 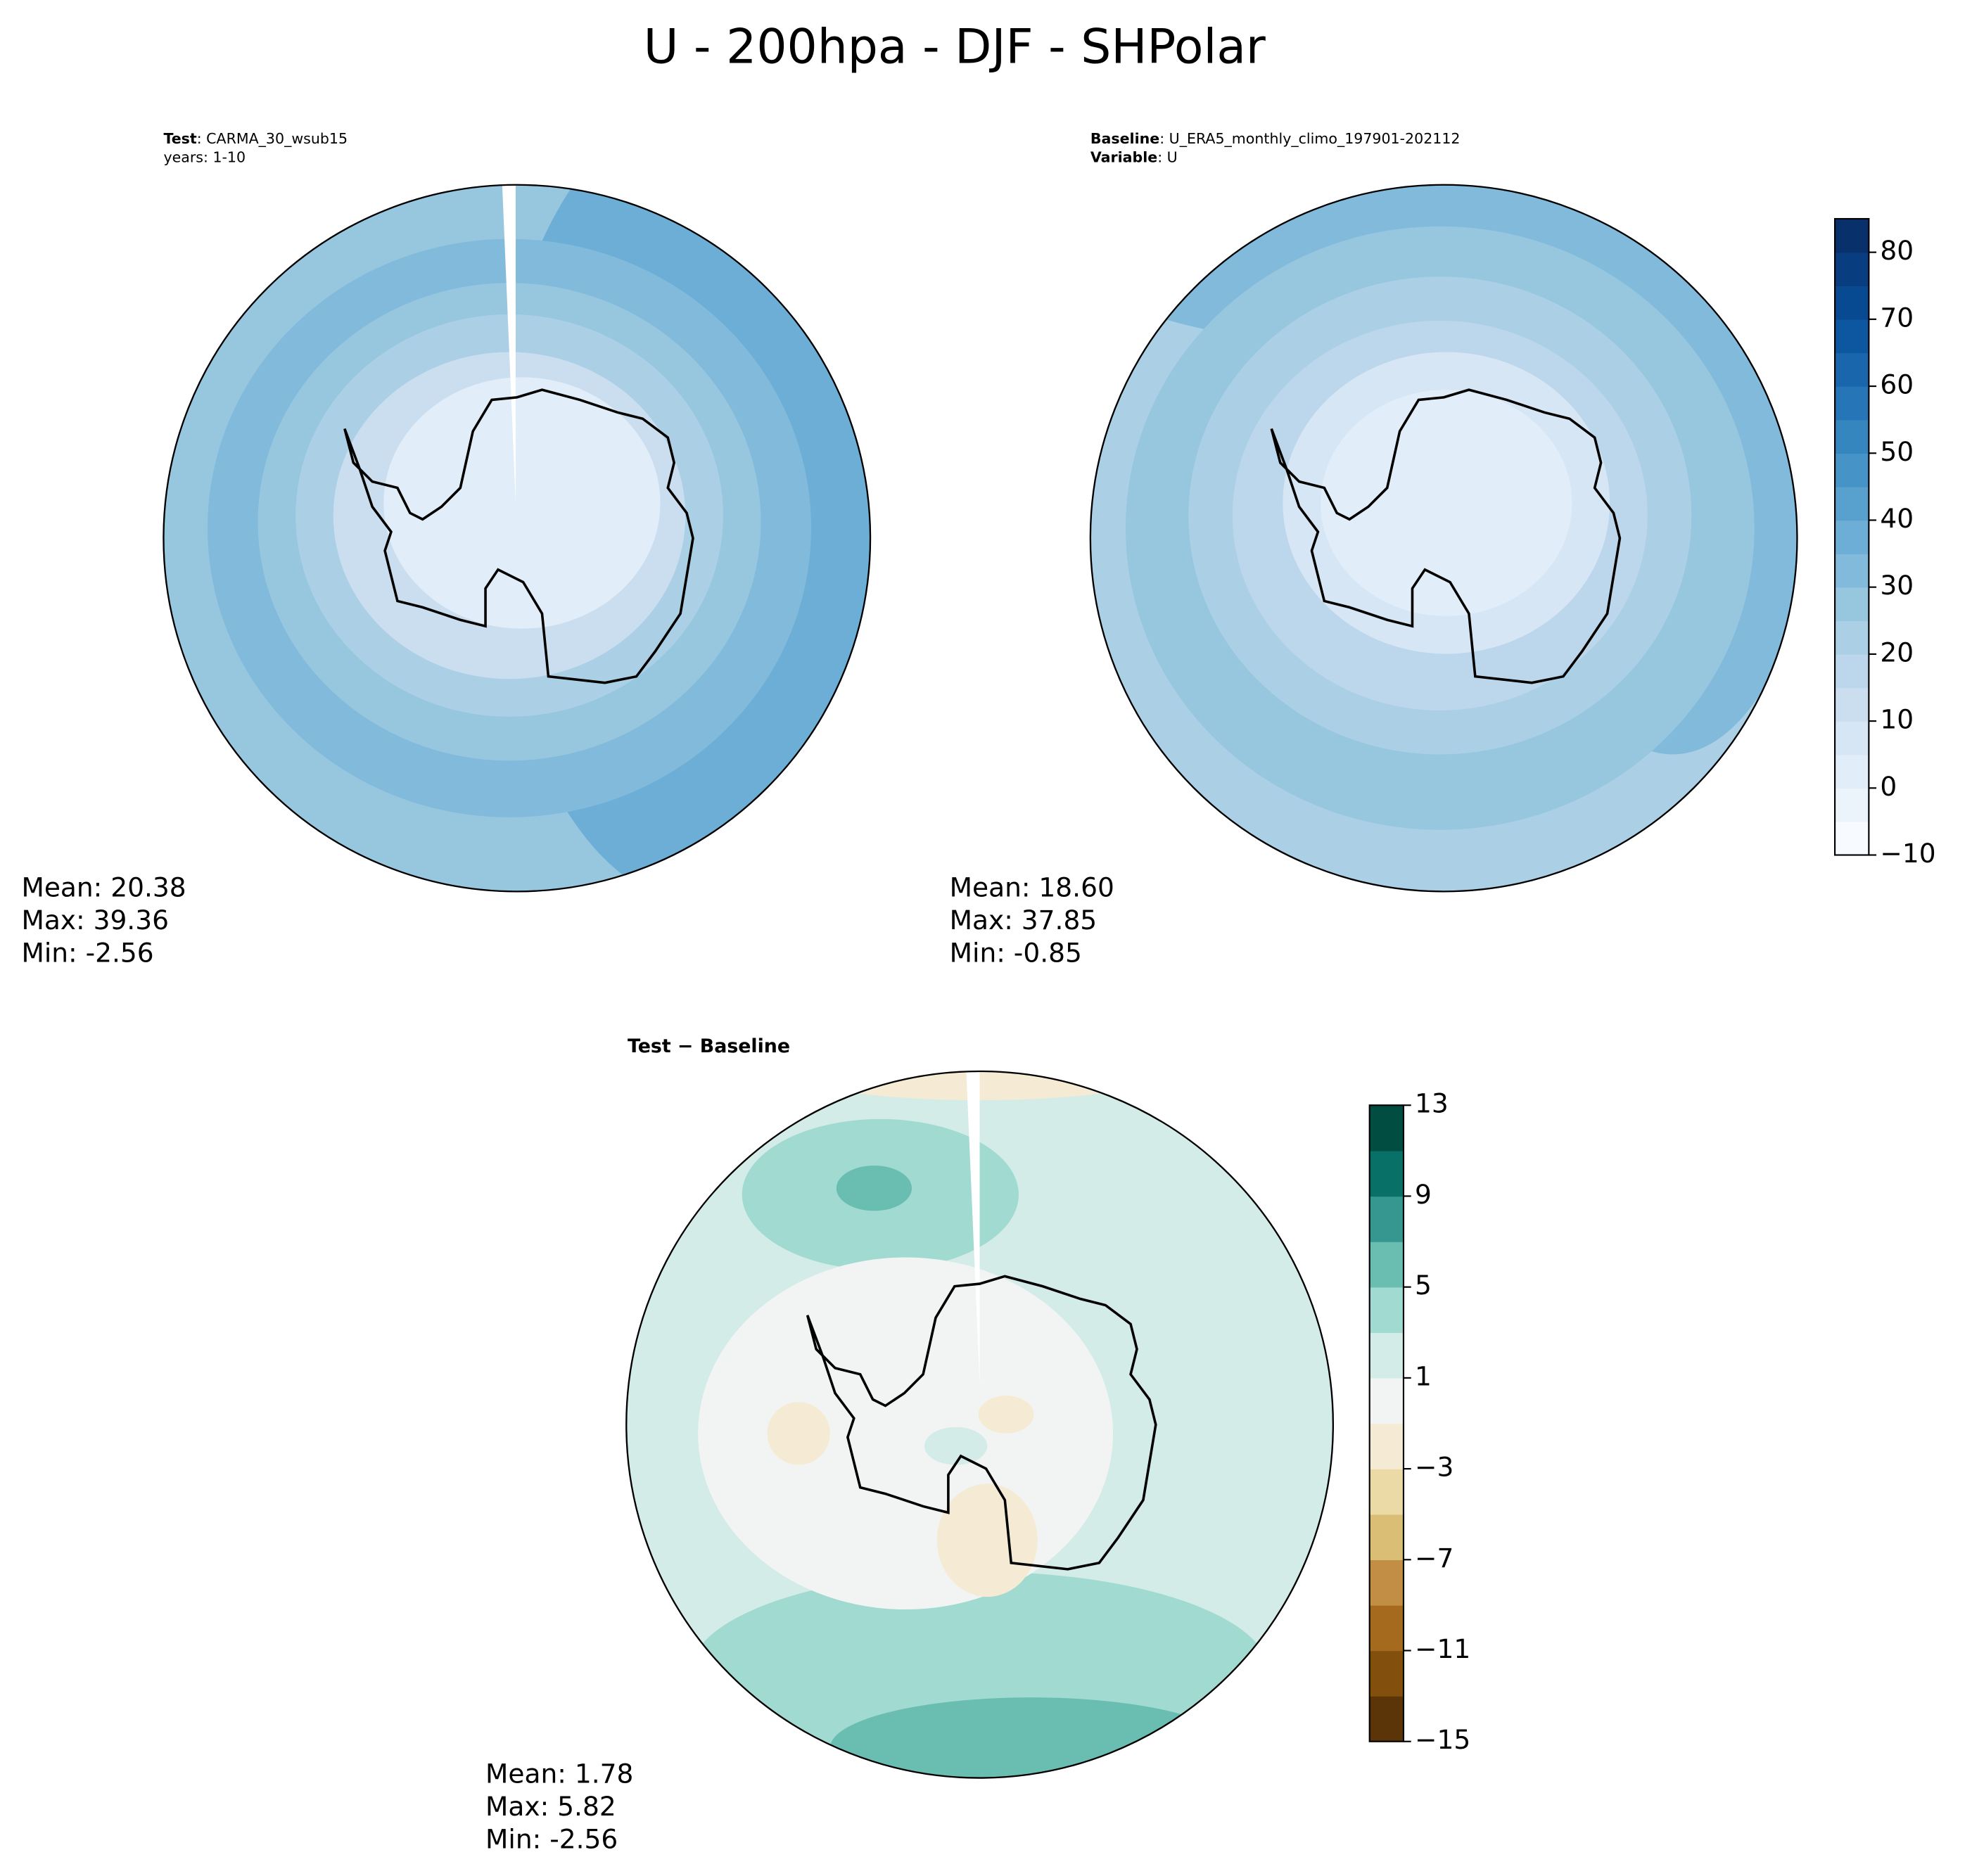 I want to click on tick-label: 5, so click(x=1423, y=1285).